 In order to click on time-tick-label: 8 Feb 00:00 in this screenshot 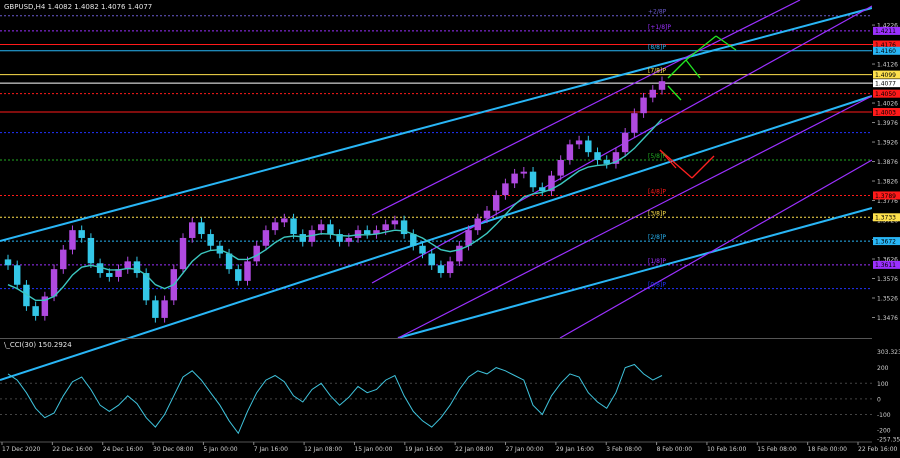, I will do `click(675, 449)`.